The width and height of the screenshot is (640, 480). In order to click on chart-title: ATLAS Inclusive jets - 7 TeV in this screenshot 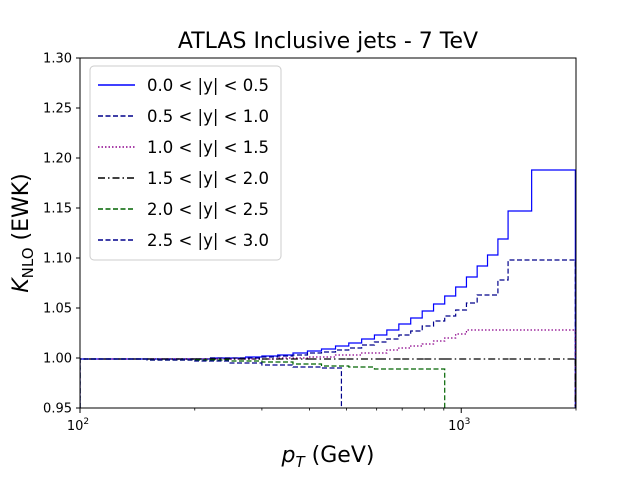, I will do `click(328, 41)`.